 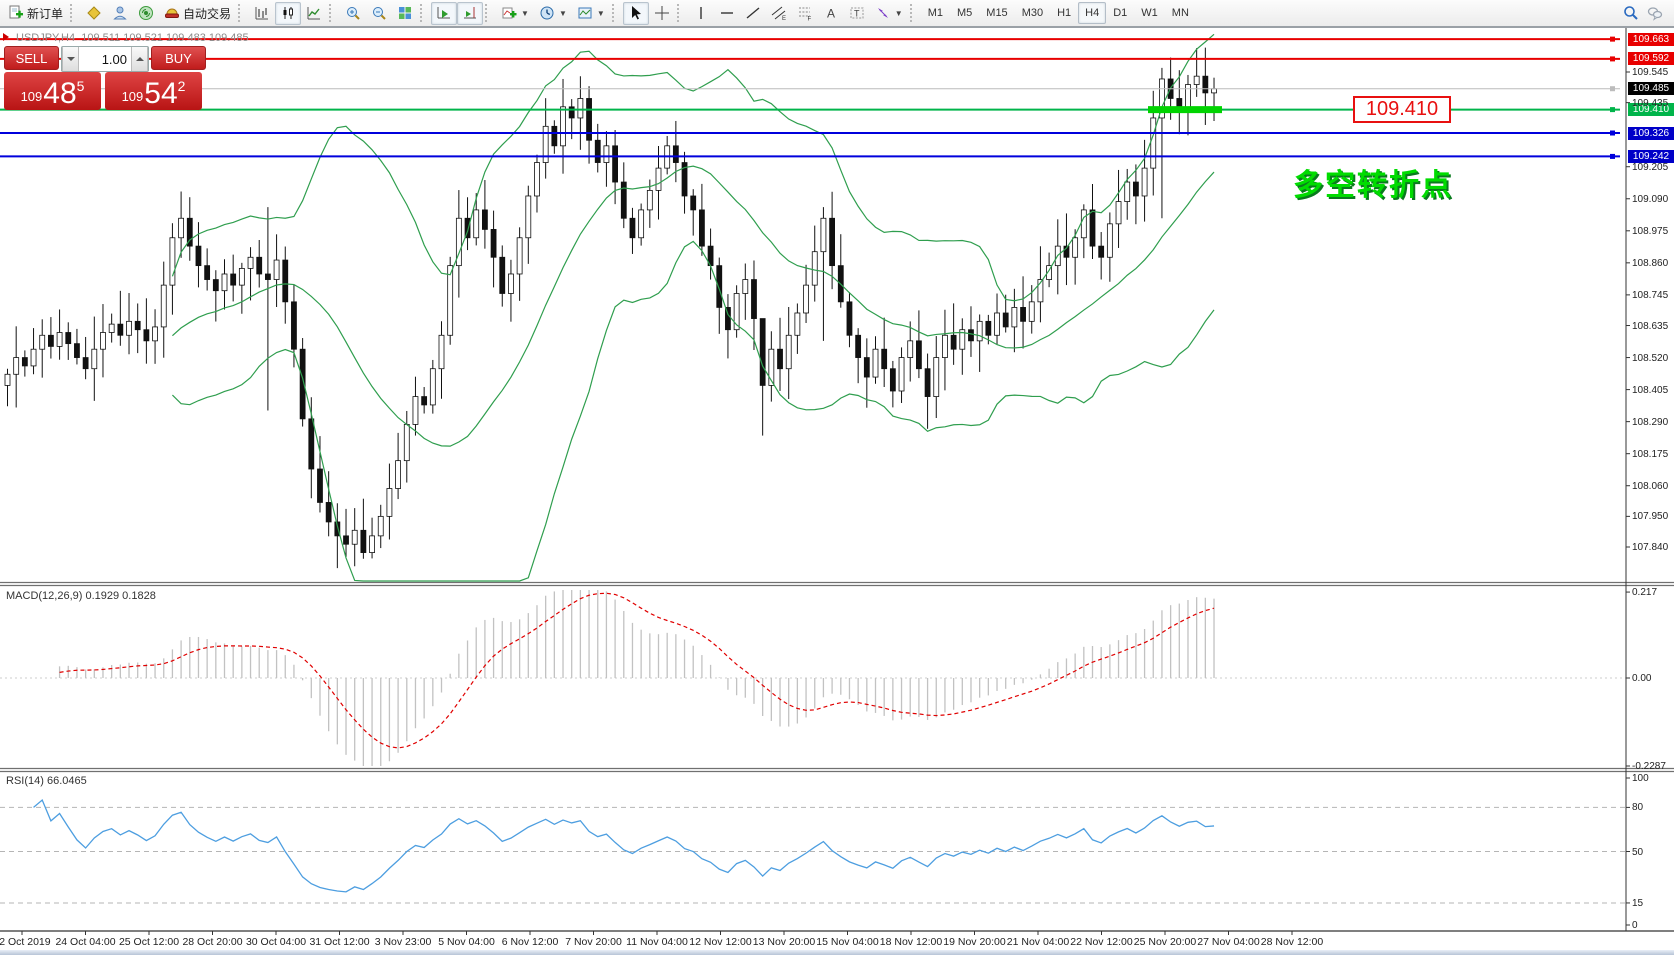 I want to click on macd-label: MACD(12,26,9) 0.1929 0.1828, so click(x=81, y=596).